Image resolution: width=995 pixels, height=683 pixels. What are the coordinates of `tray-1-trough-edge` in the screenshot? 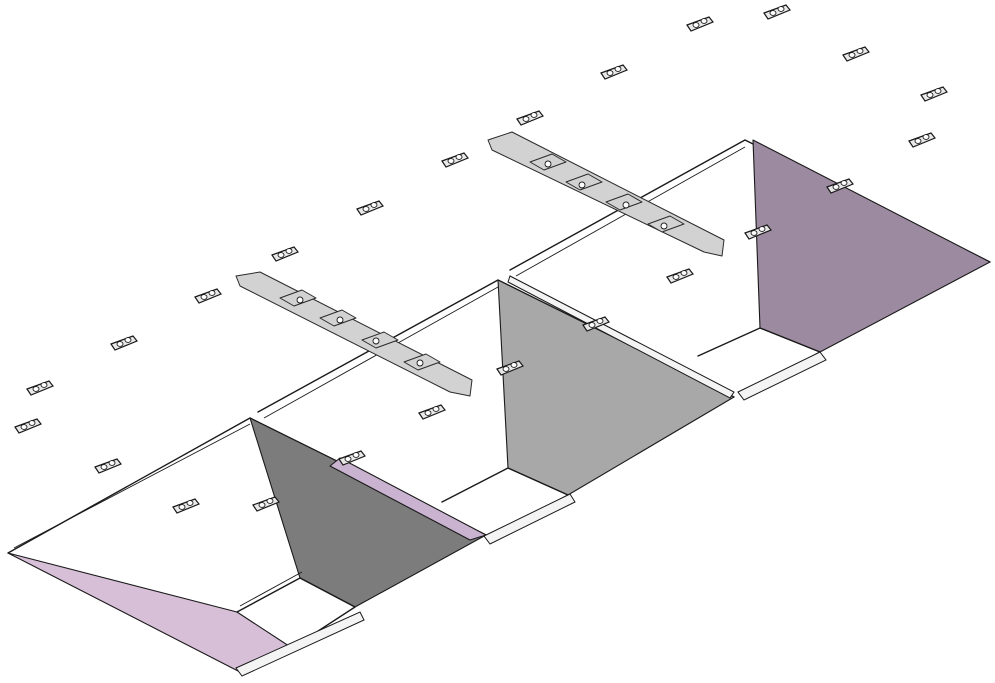 It's located at (296, 613).